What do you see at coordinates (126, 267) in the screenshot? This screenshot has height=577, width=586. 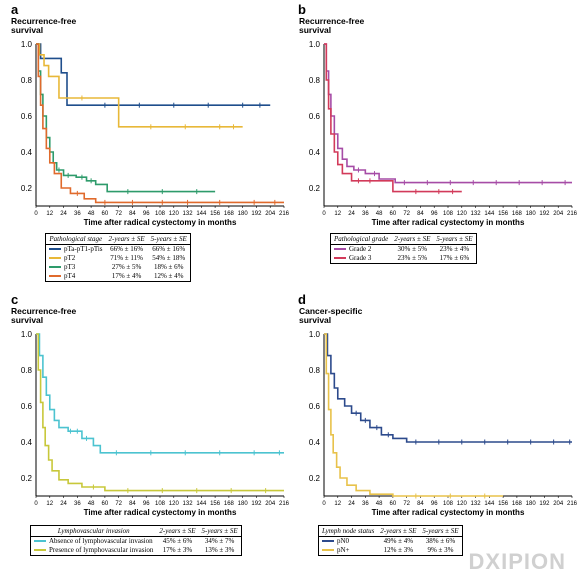 I see `legend-two-year: 27% ± 5%` at bounding box center [126, 267].